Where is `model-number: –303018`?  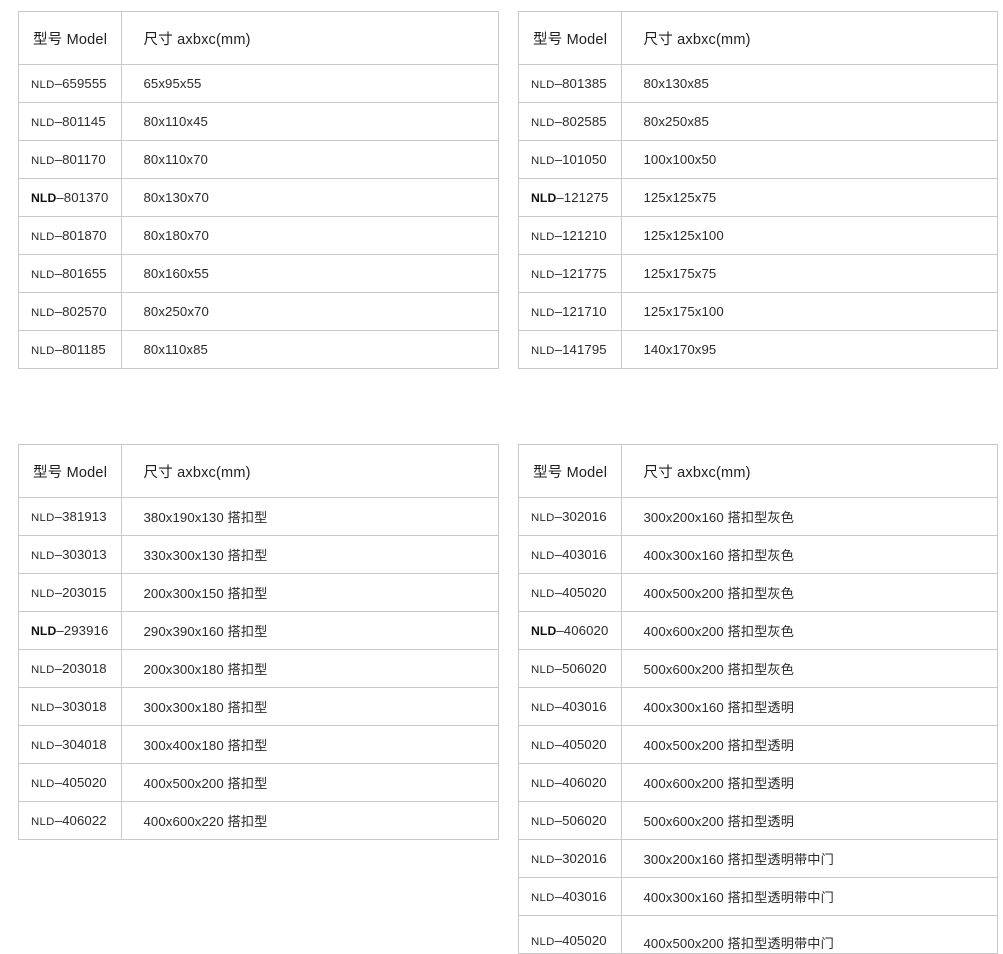 model-number: –303018 is located at coordinates (80, 706).